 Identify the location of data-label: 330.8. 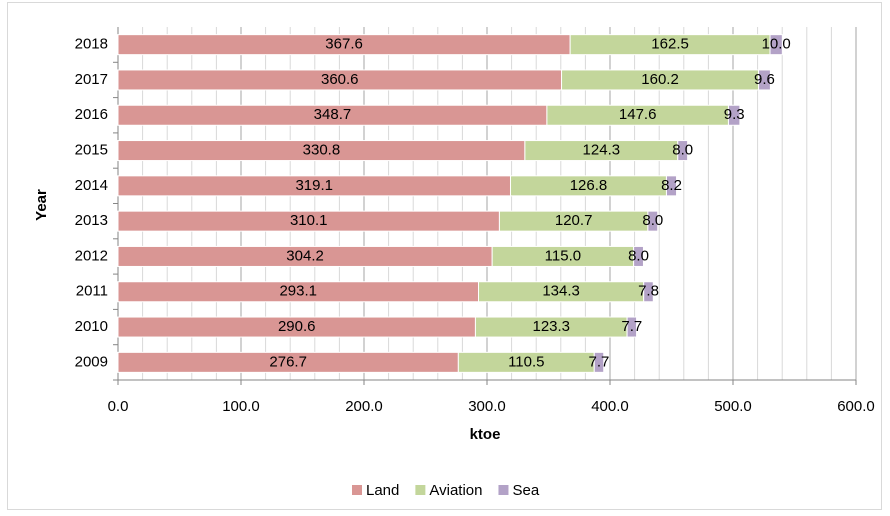
(322, 150).